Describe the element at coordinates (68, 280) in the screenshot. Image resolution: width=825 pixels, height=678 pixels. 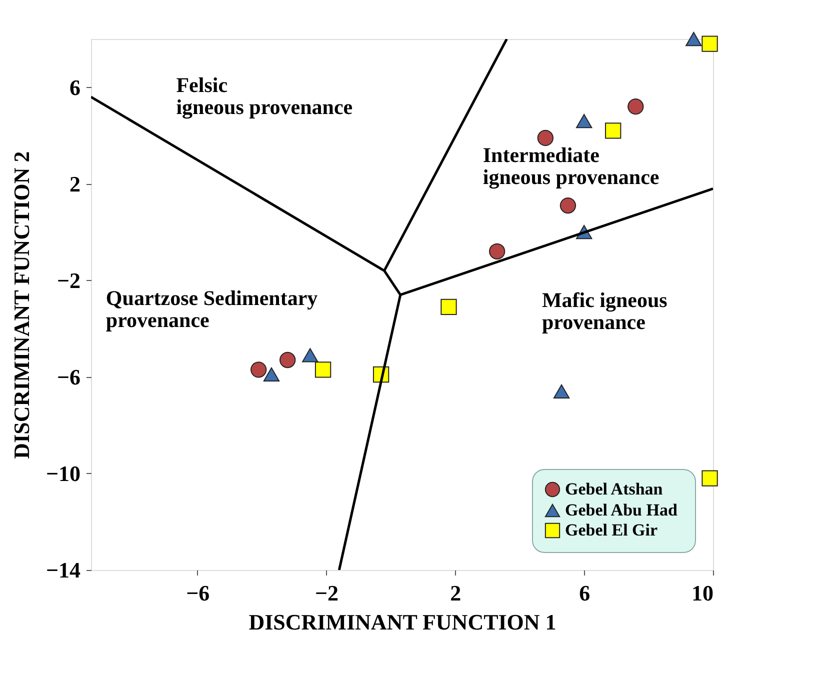
I see `y-tick-label: −2` at that location.